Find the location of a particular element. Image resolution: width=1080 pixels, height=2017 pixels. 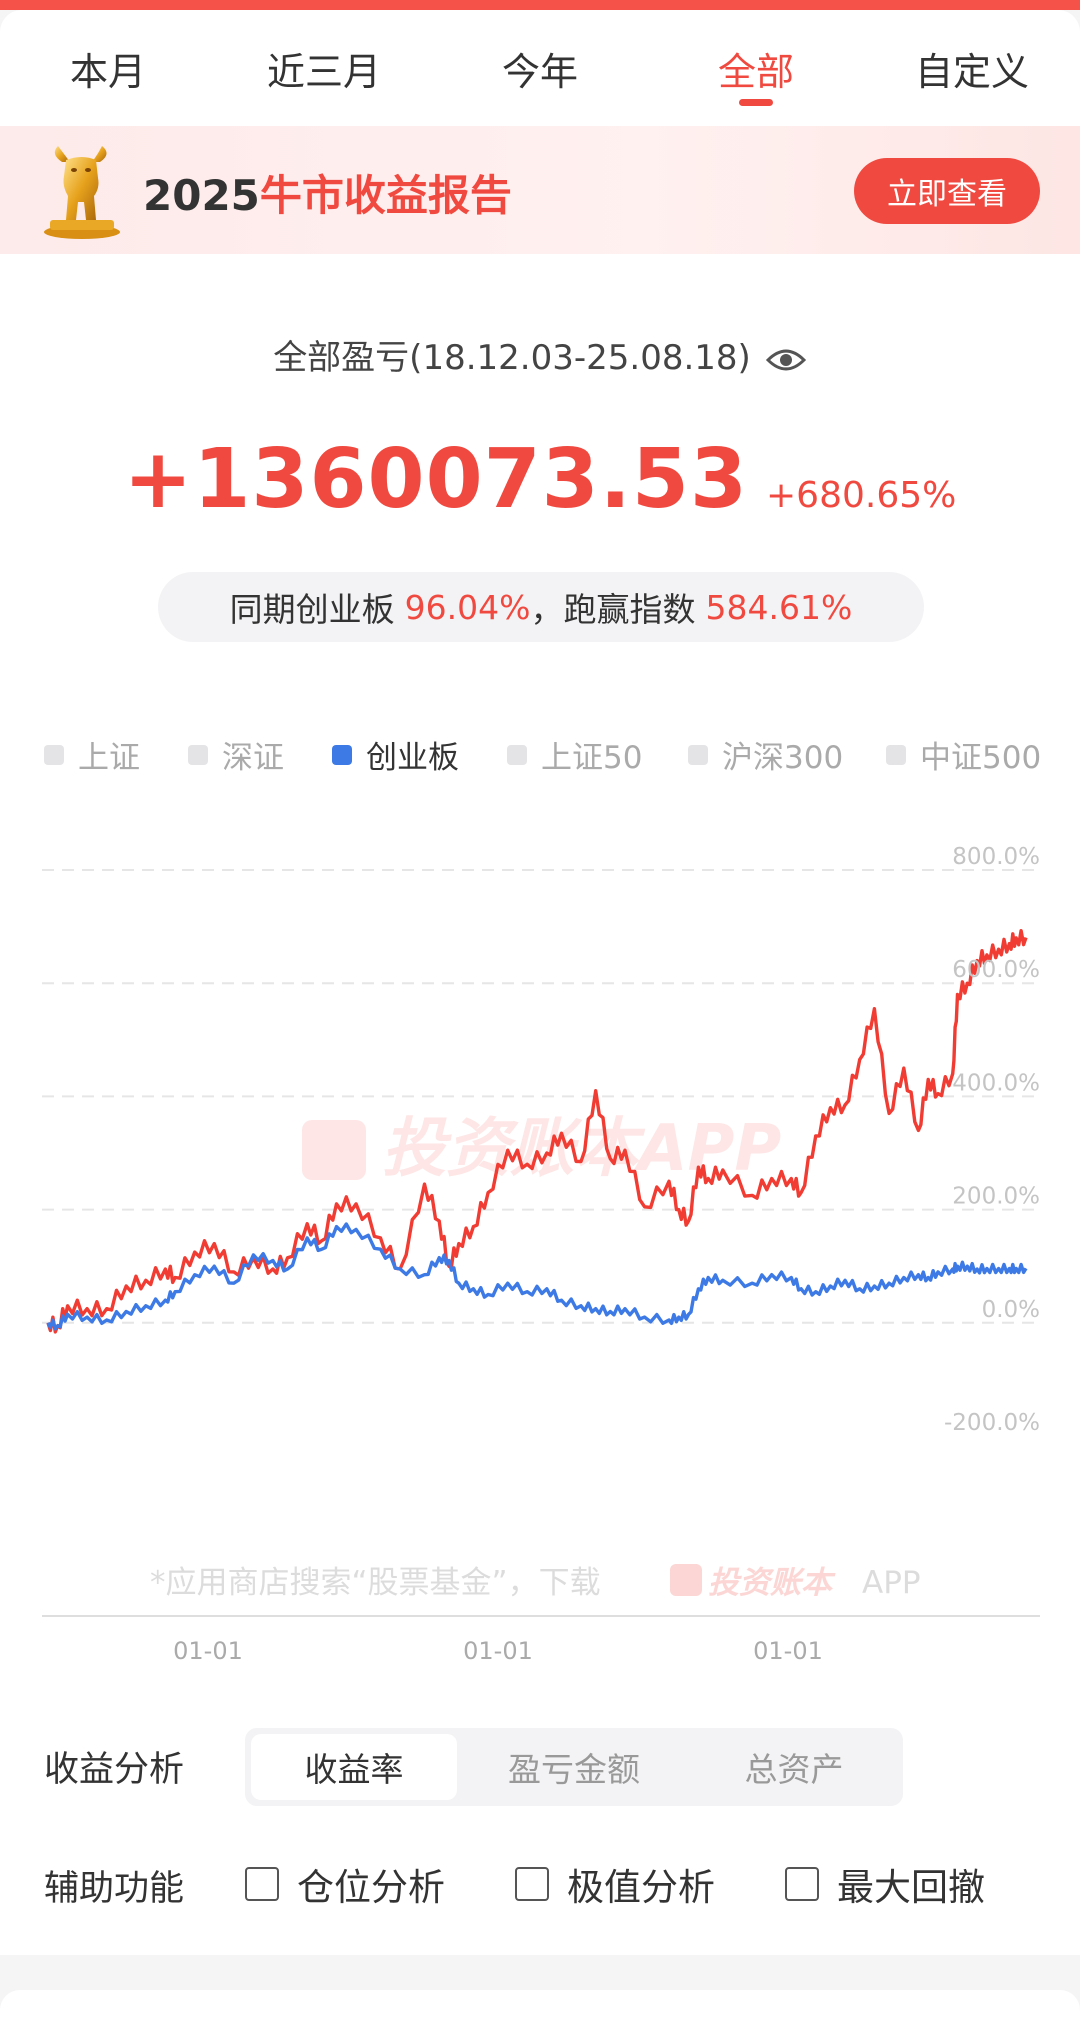

legend-item-sse50: 上证50 is located at coordinates (574, 754).